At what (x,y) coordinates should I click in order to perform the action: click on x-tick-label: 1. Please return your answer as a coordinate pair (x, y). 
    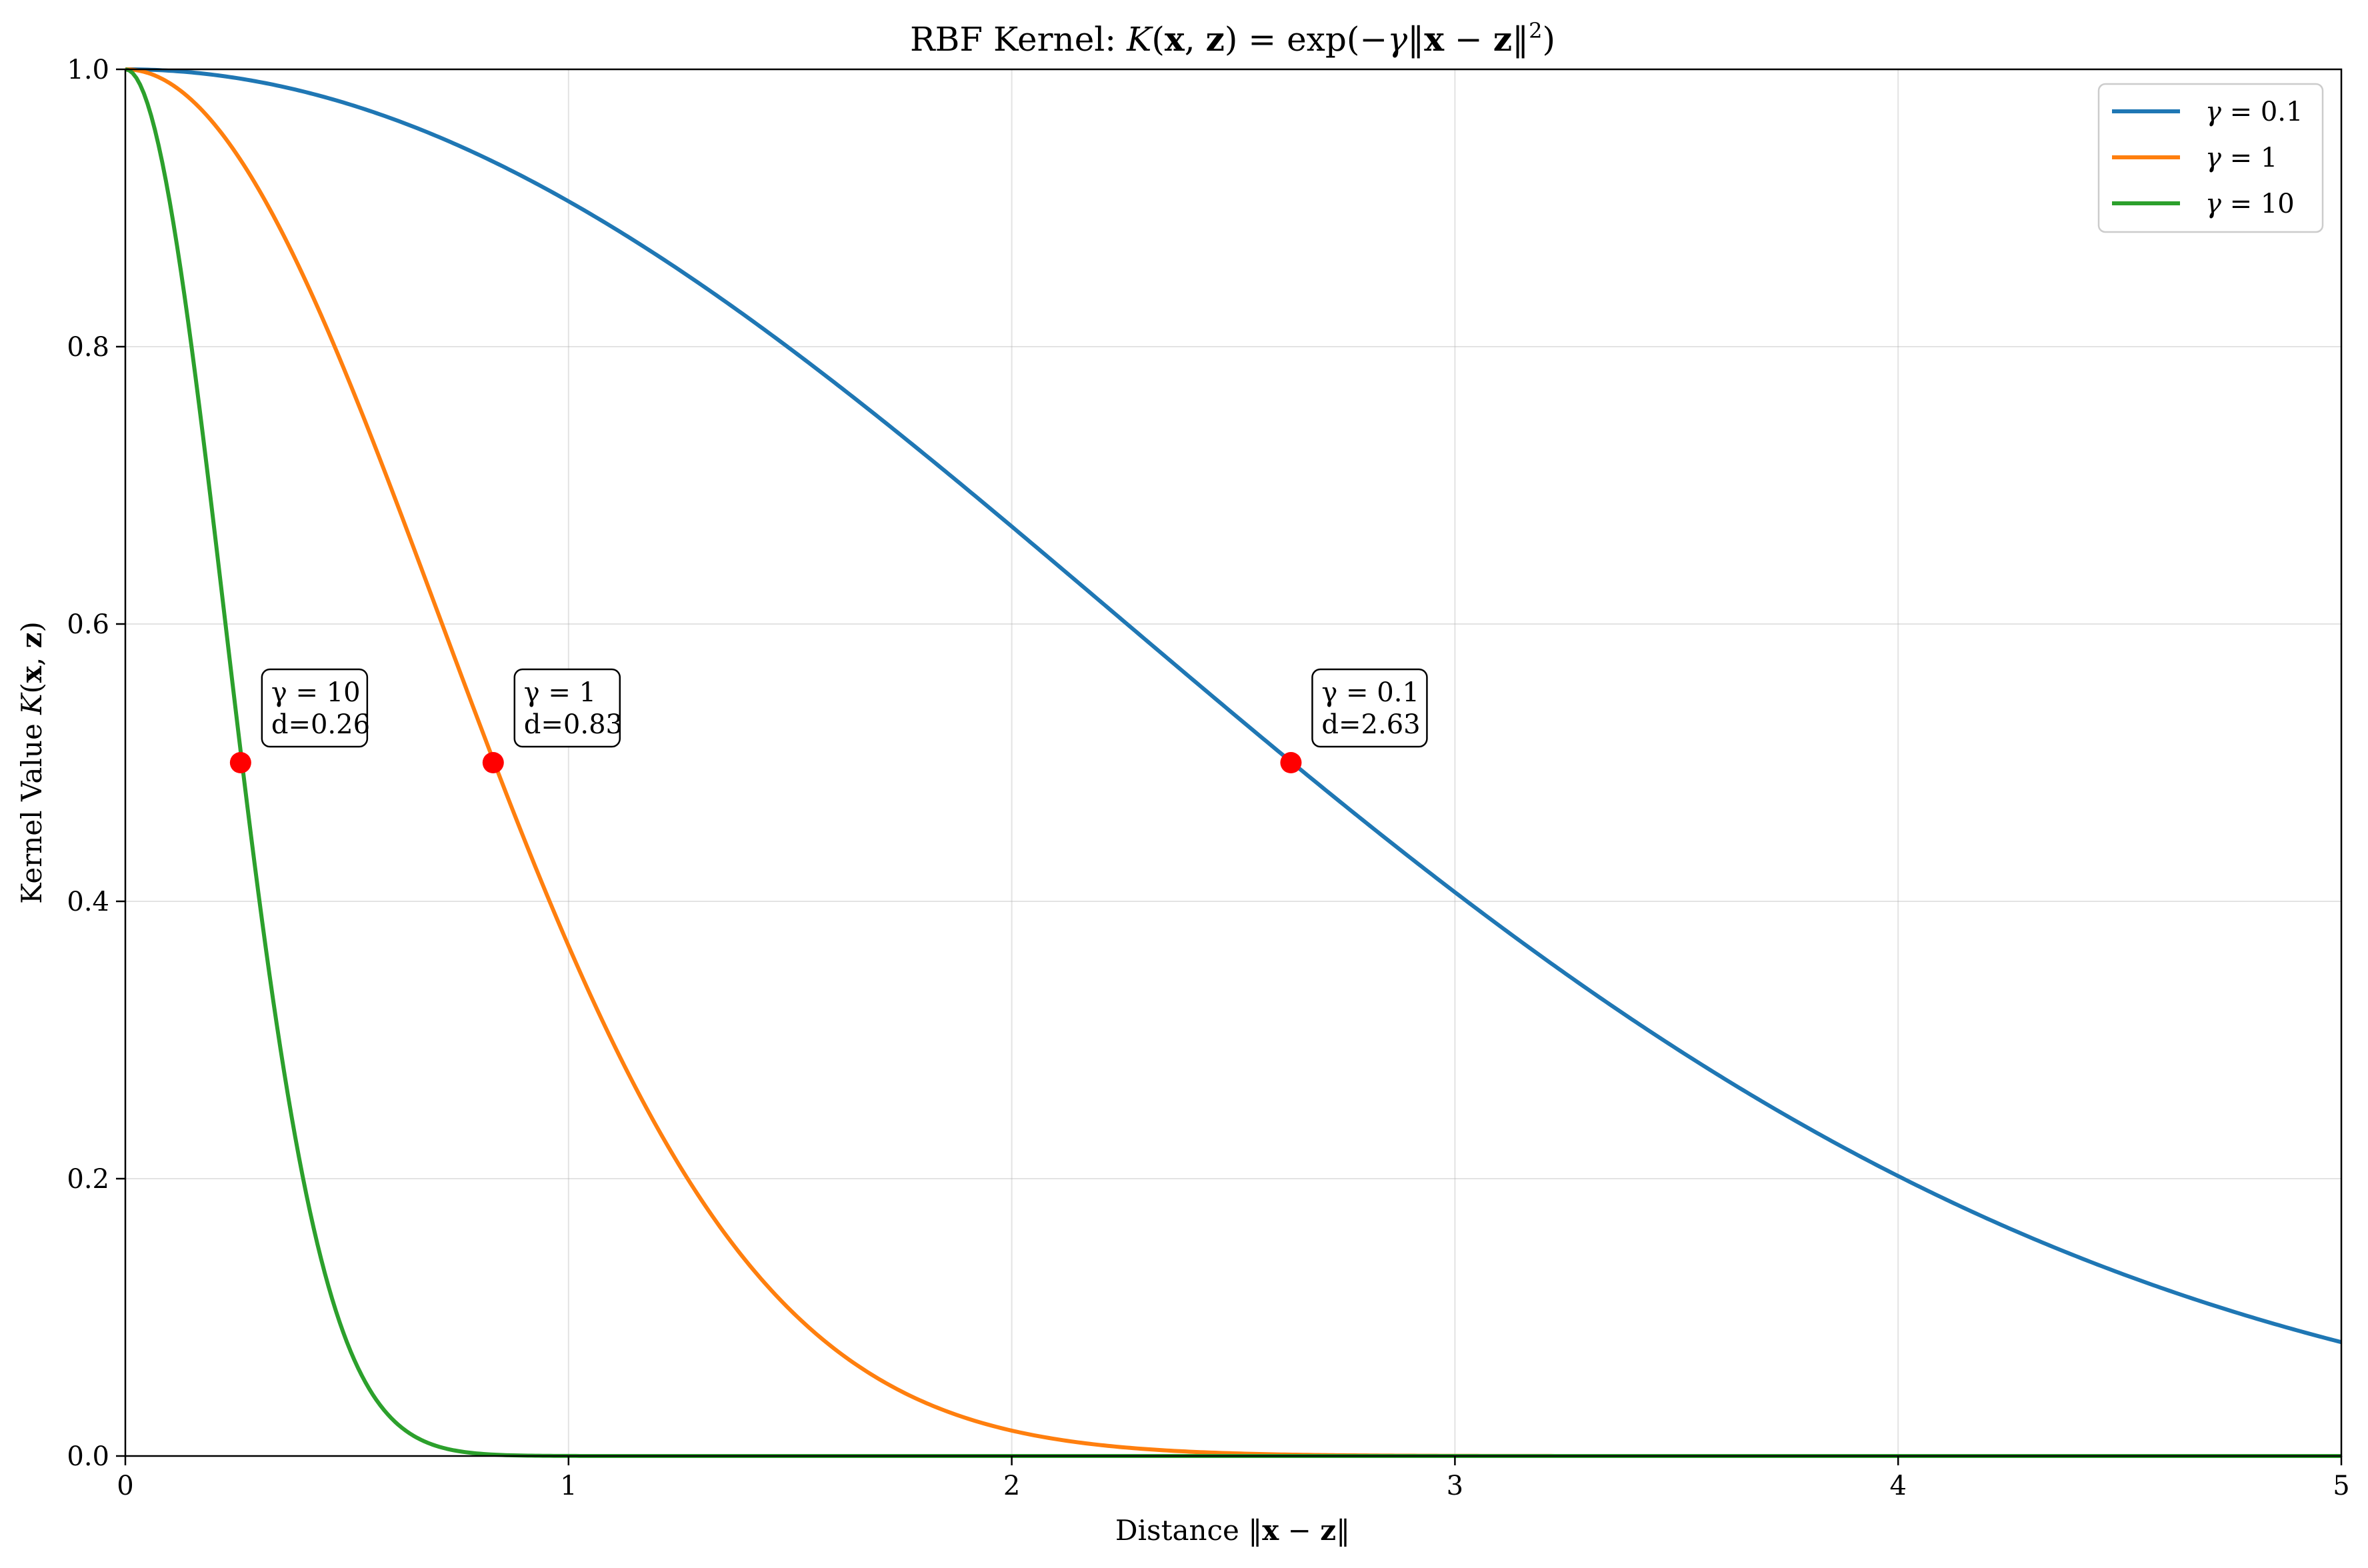
    Looking at the image, I should click on (568, 1486).